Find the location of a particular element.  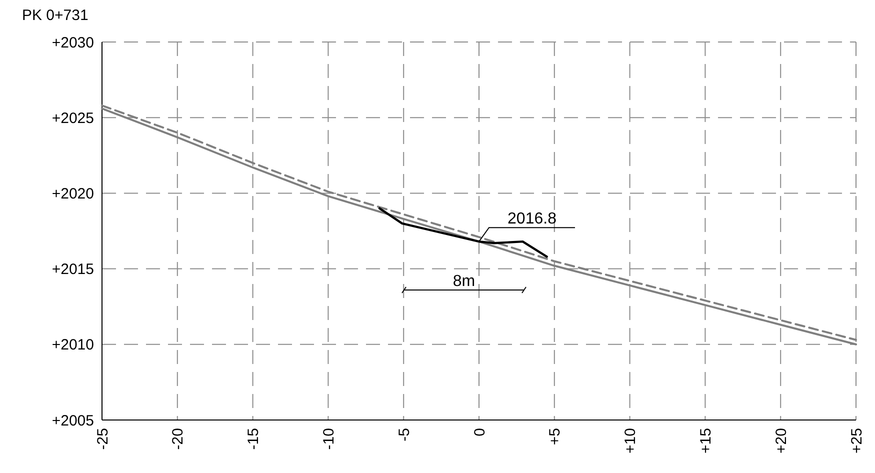

y-tick-label: +2020 is located at coordinates (73, 193).